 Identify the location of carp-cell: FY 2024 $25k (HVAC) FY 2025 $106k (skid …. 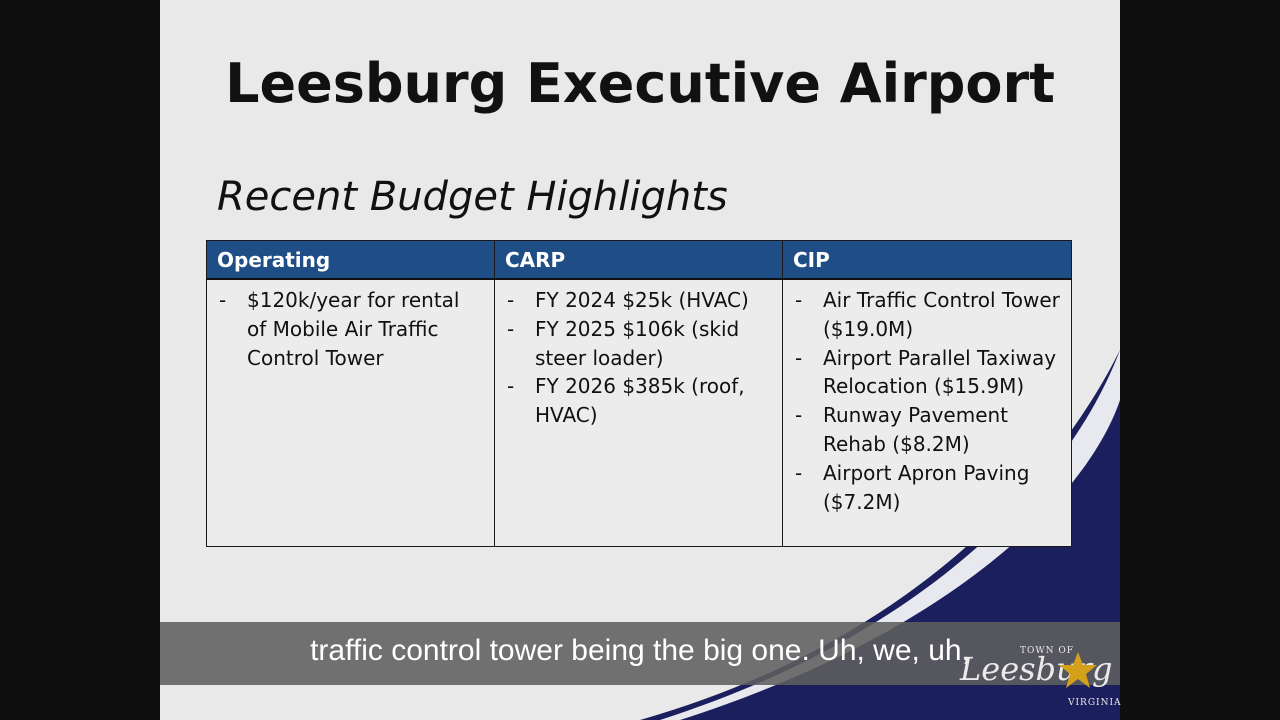
(638, 412).